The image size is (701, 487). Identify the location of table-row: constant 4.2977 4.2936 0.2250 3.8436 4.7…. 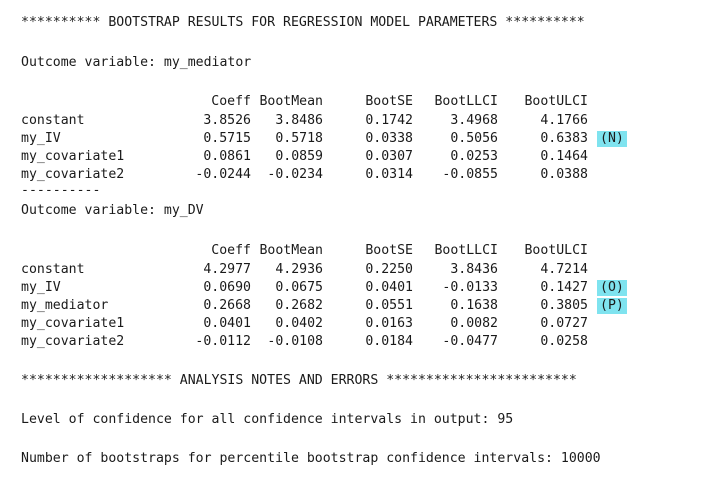
(351, 270).